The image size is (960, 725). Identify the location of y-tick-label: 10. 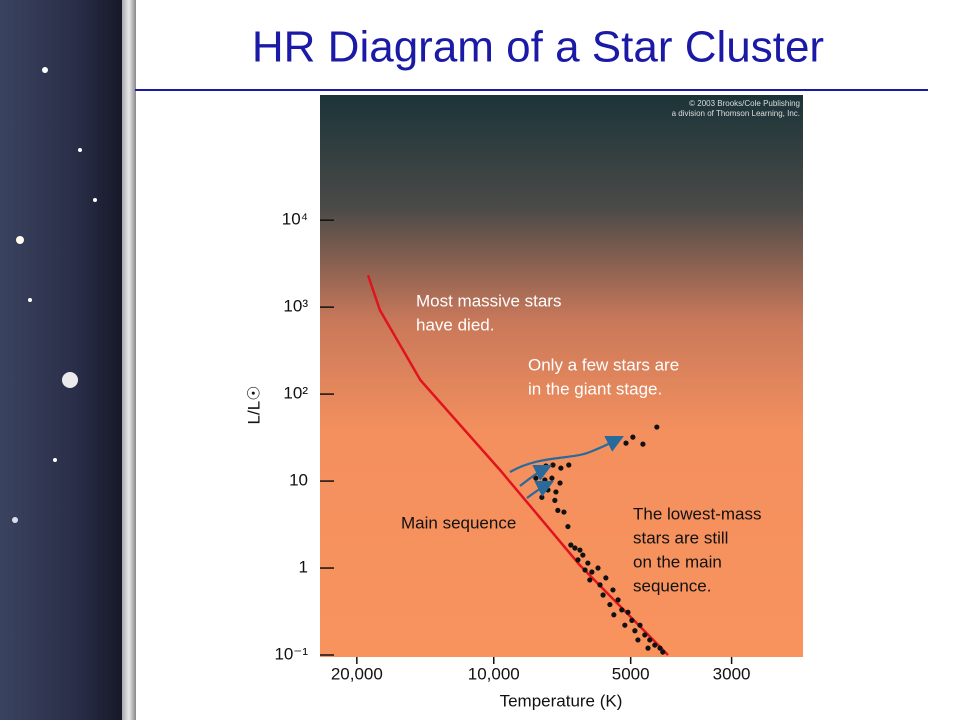
(298, 480).